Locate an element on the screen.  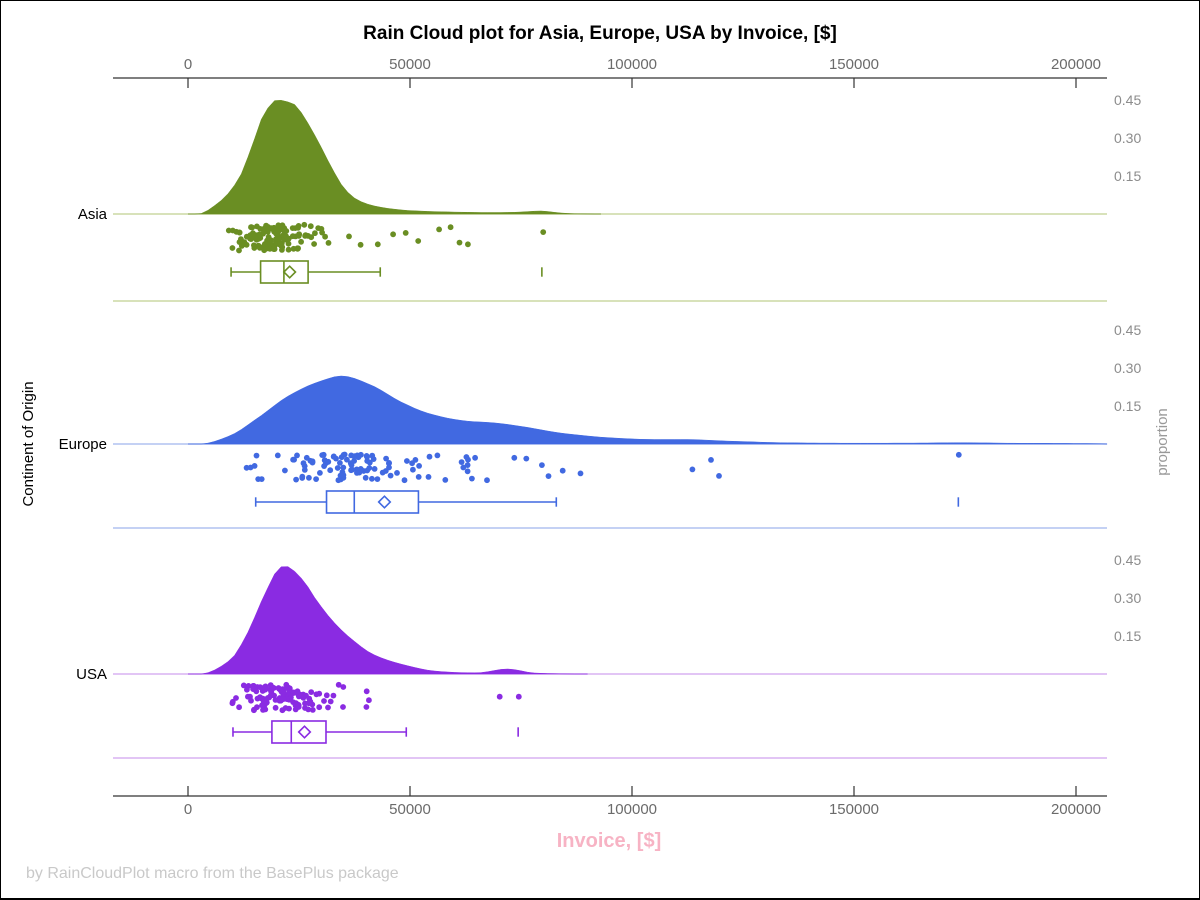
x-axis-bottom-tick-label: 100000 is located at coordinates (632, 809).